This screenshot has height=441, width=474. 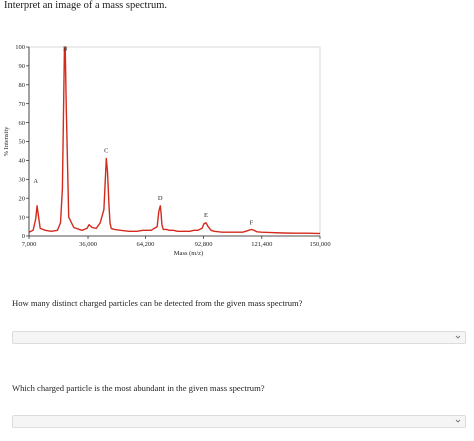 What do you see at coordinates (20, 47) in the screenshot?
I see `y-tick-label: 100` at bounding box center [20, 47].